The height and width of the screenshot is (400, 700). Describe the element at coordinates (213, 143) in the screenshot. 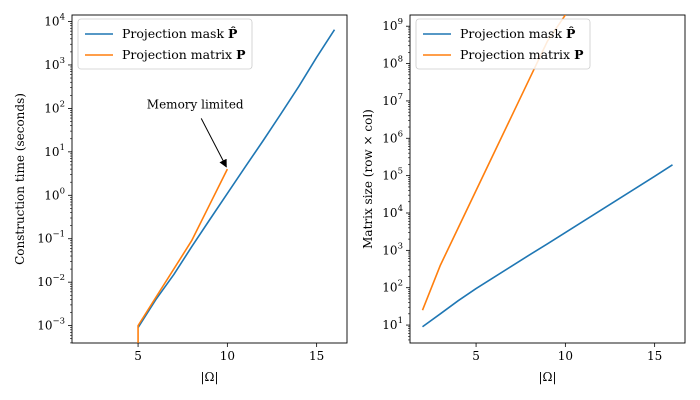

I see `annotation-arrow` at that location.